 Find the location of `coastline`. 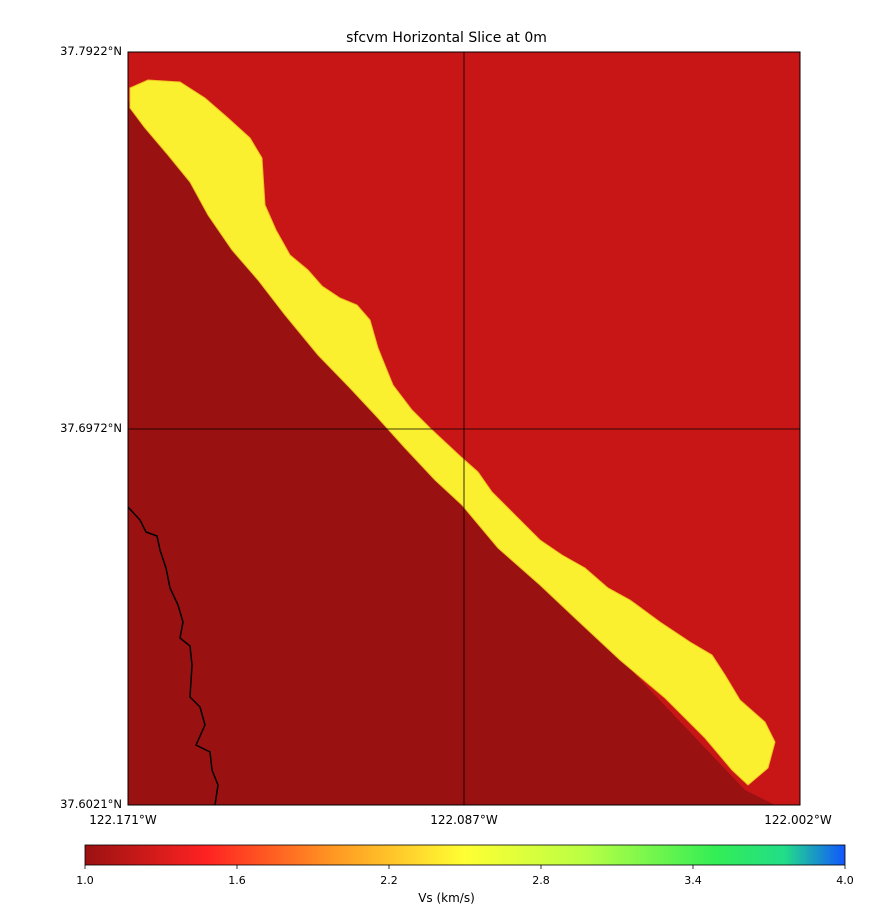

coastline is located at coordinates (173, 655).